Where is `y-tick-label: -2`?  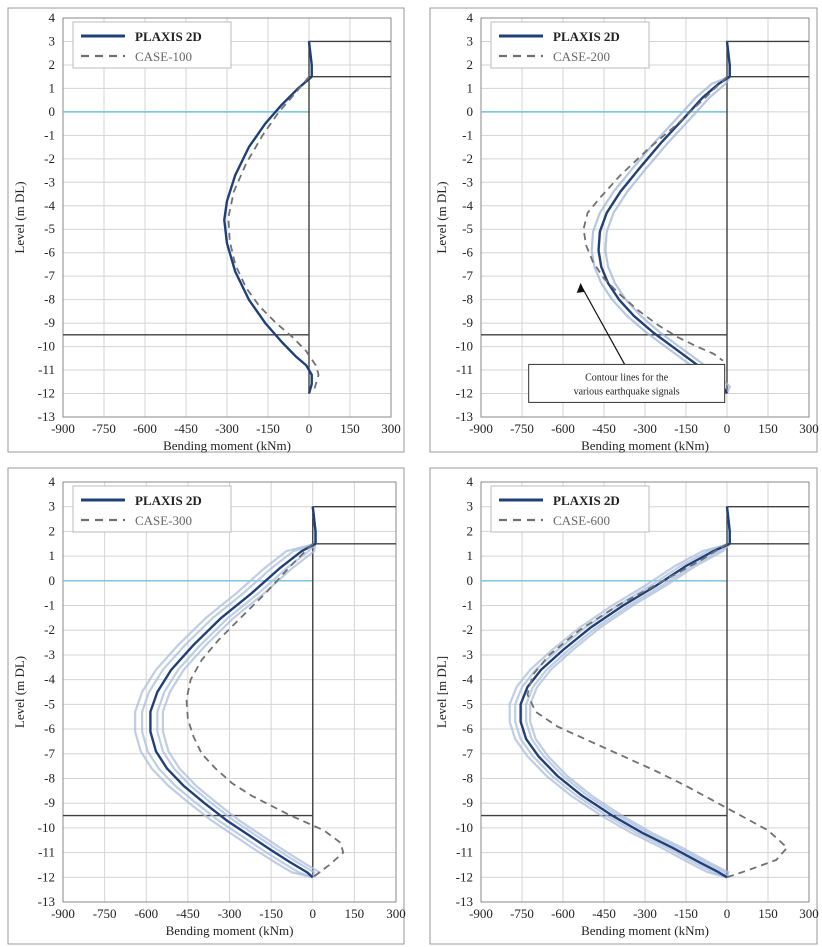
y-tick-label: -2 is located at coordinates (467, 158).